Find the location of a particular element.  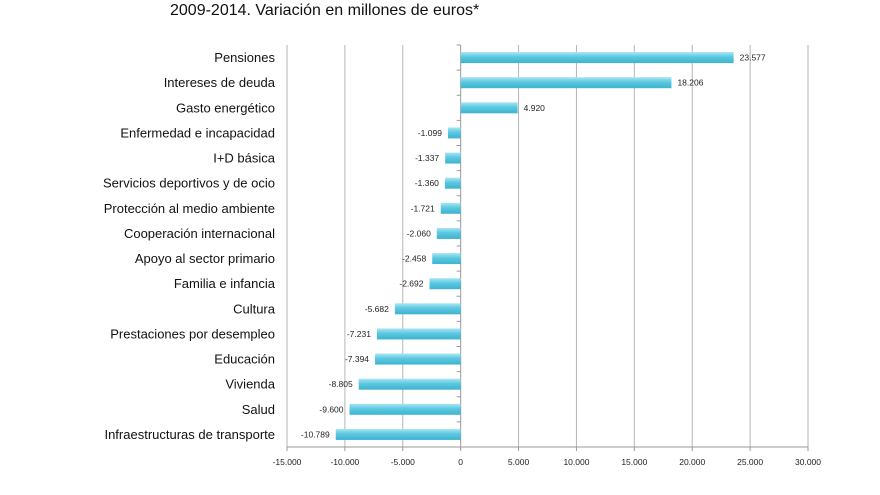

data-label: -1.337 is located at coordinates (427, 158).